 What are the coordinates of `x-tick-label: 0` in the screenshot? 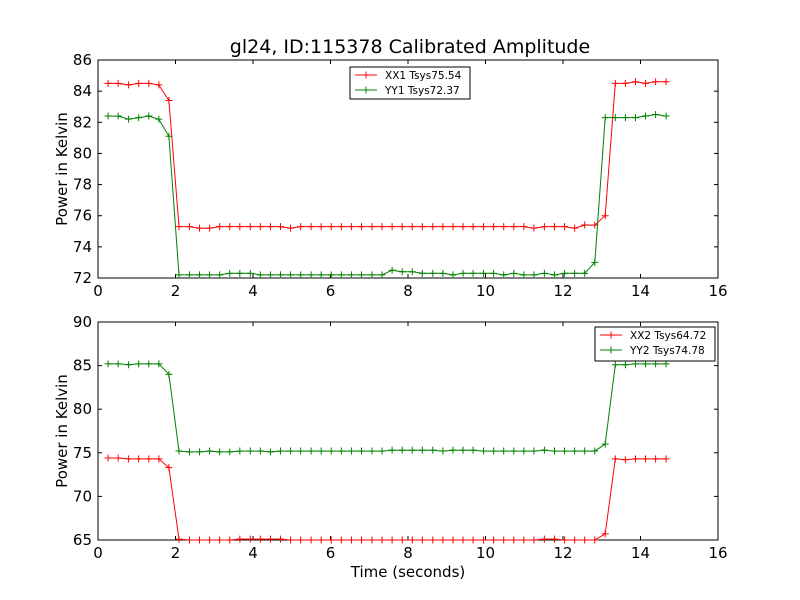 It's located at (98, 291).